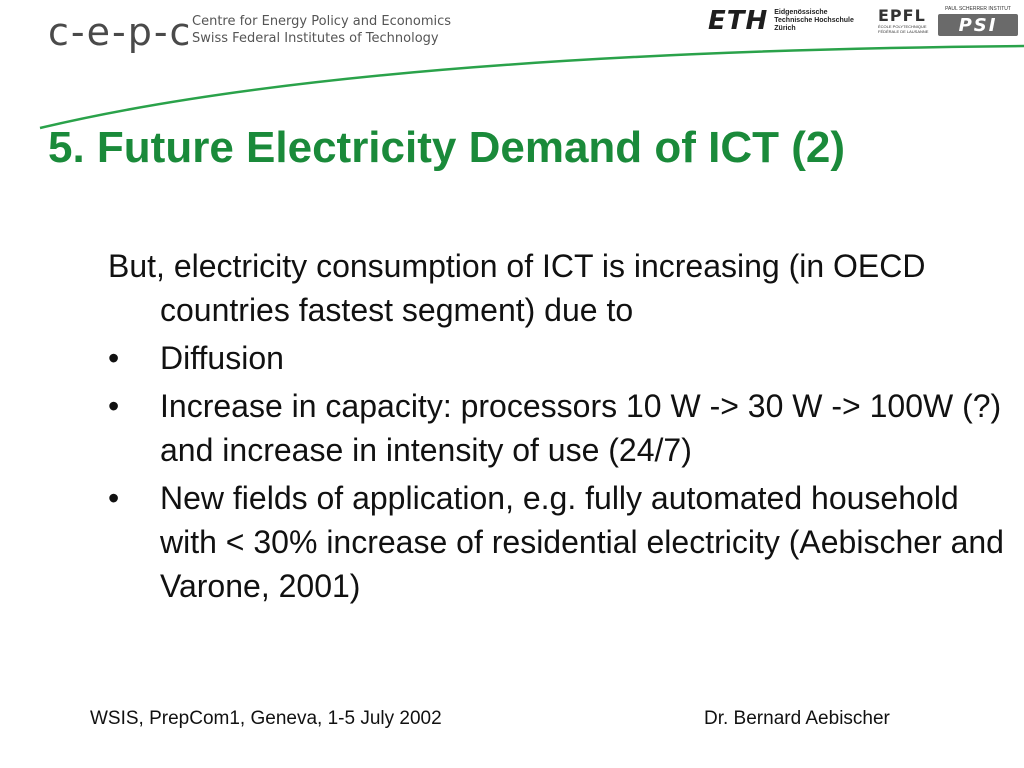 The height and width of the screenshot is (768, 1024). I want to click on swoosh-curve, so click(531, 87).